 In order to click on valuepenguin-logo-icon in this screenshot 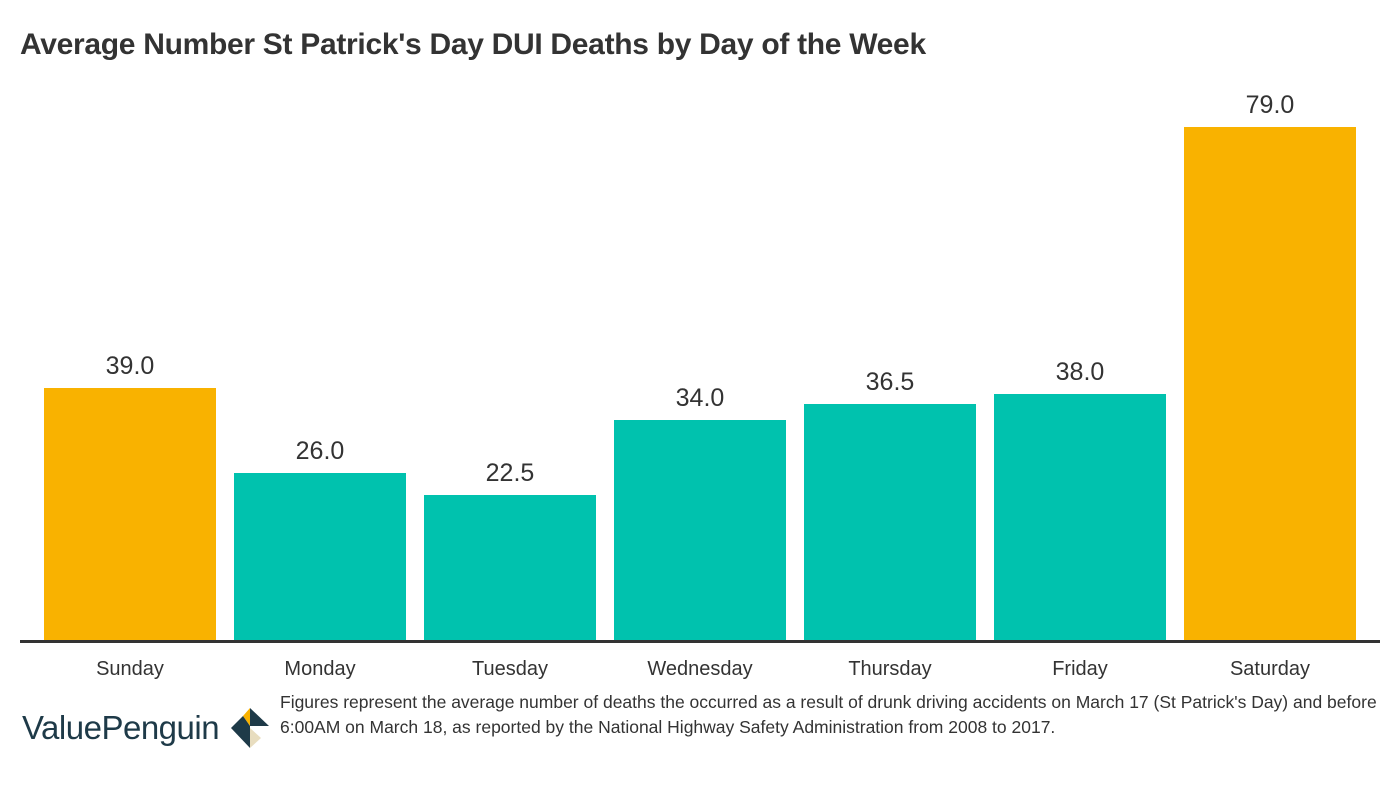, I will do `click(250, 728)`.